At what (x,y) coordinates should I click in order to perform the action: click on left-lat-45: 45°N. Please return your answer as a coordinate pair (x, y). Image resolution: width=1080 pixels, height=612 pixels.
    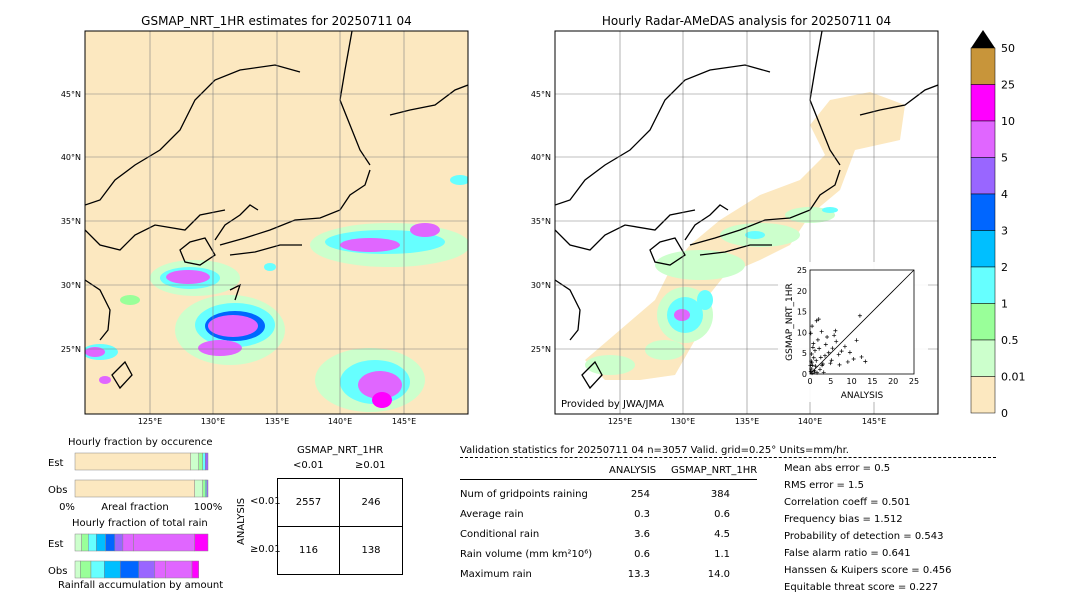
    Looking at the image, I should click on (71, 94).